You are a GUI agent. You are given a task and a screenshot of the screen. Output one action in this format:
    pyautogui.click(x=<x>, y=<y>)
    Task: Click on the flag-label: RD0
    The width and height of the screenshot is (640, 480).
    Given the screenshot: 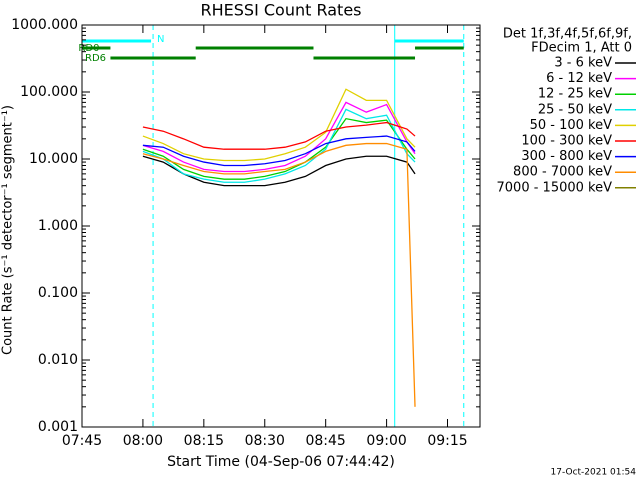 What is the action you would take?
    pyautogui.click(x=88, y=48)
    